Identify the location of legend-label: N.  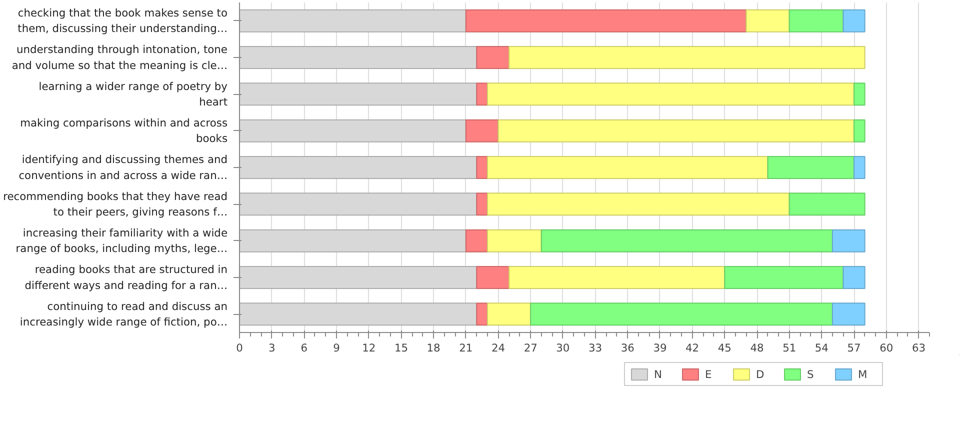
(658, 374).